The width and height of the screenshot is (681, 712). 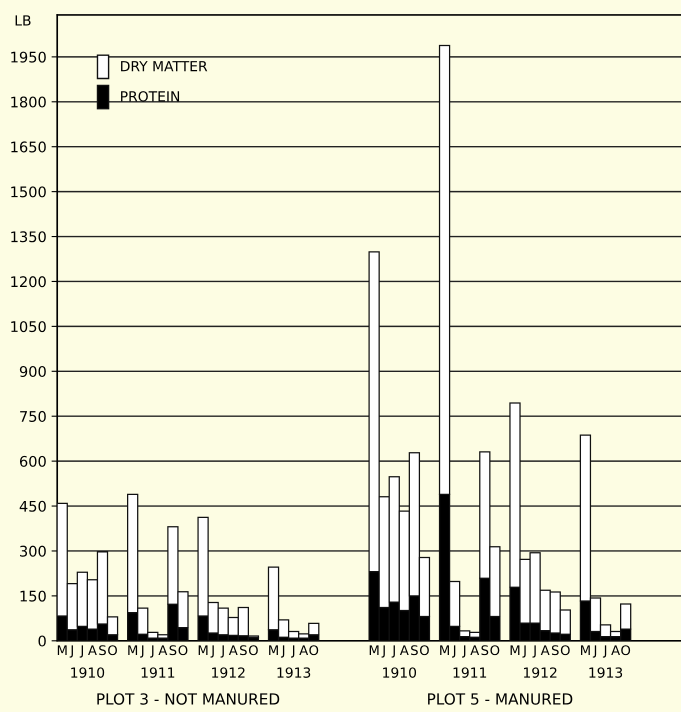 I want to click on y-tick-label: 1800, so click(x=28, y=102).